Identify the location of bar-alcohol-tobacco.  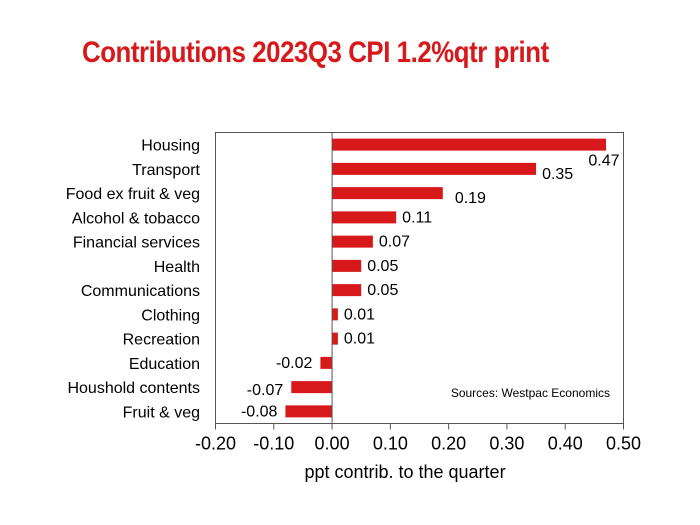
(364, 217).